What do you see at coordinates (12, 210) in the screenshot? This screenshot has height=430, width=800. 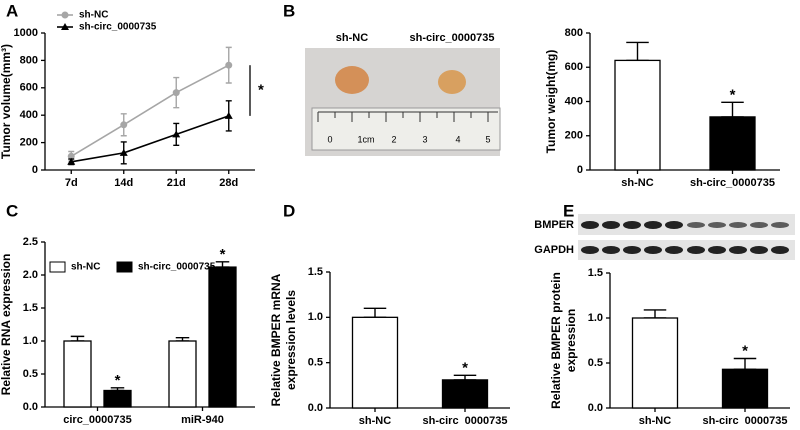 I see `panel-letter: C` at bounding box center [12, 210].